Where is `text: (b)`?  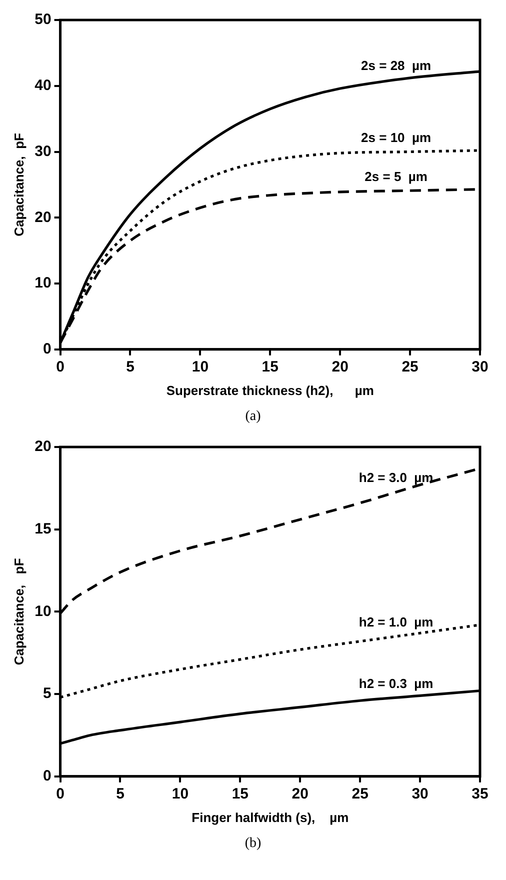
text: (b) is located at coordinates (253, 844).